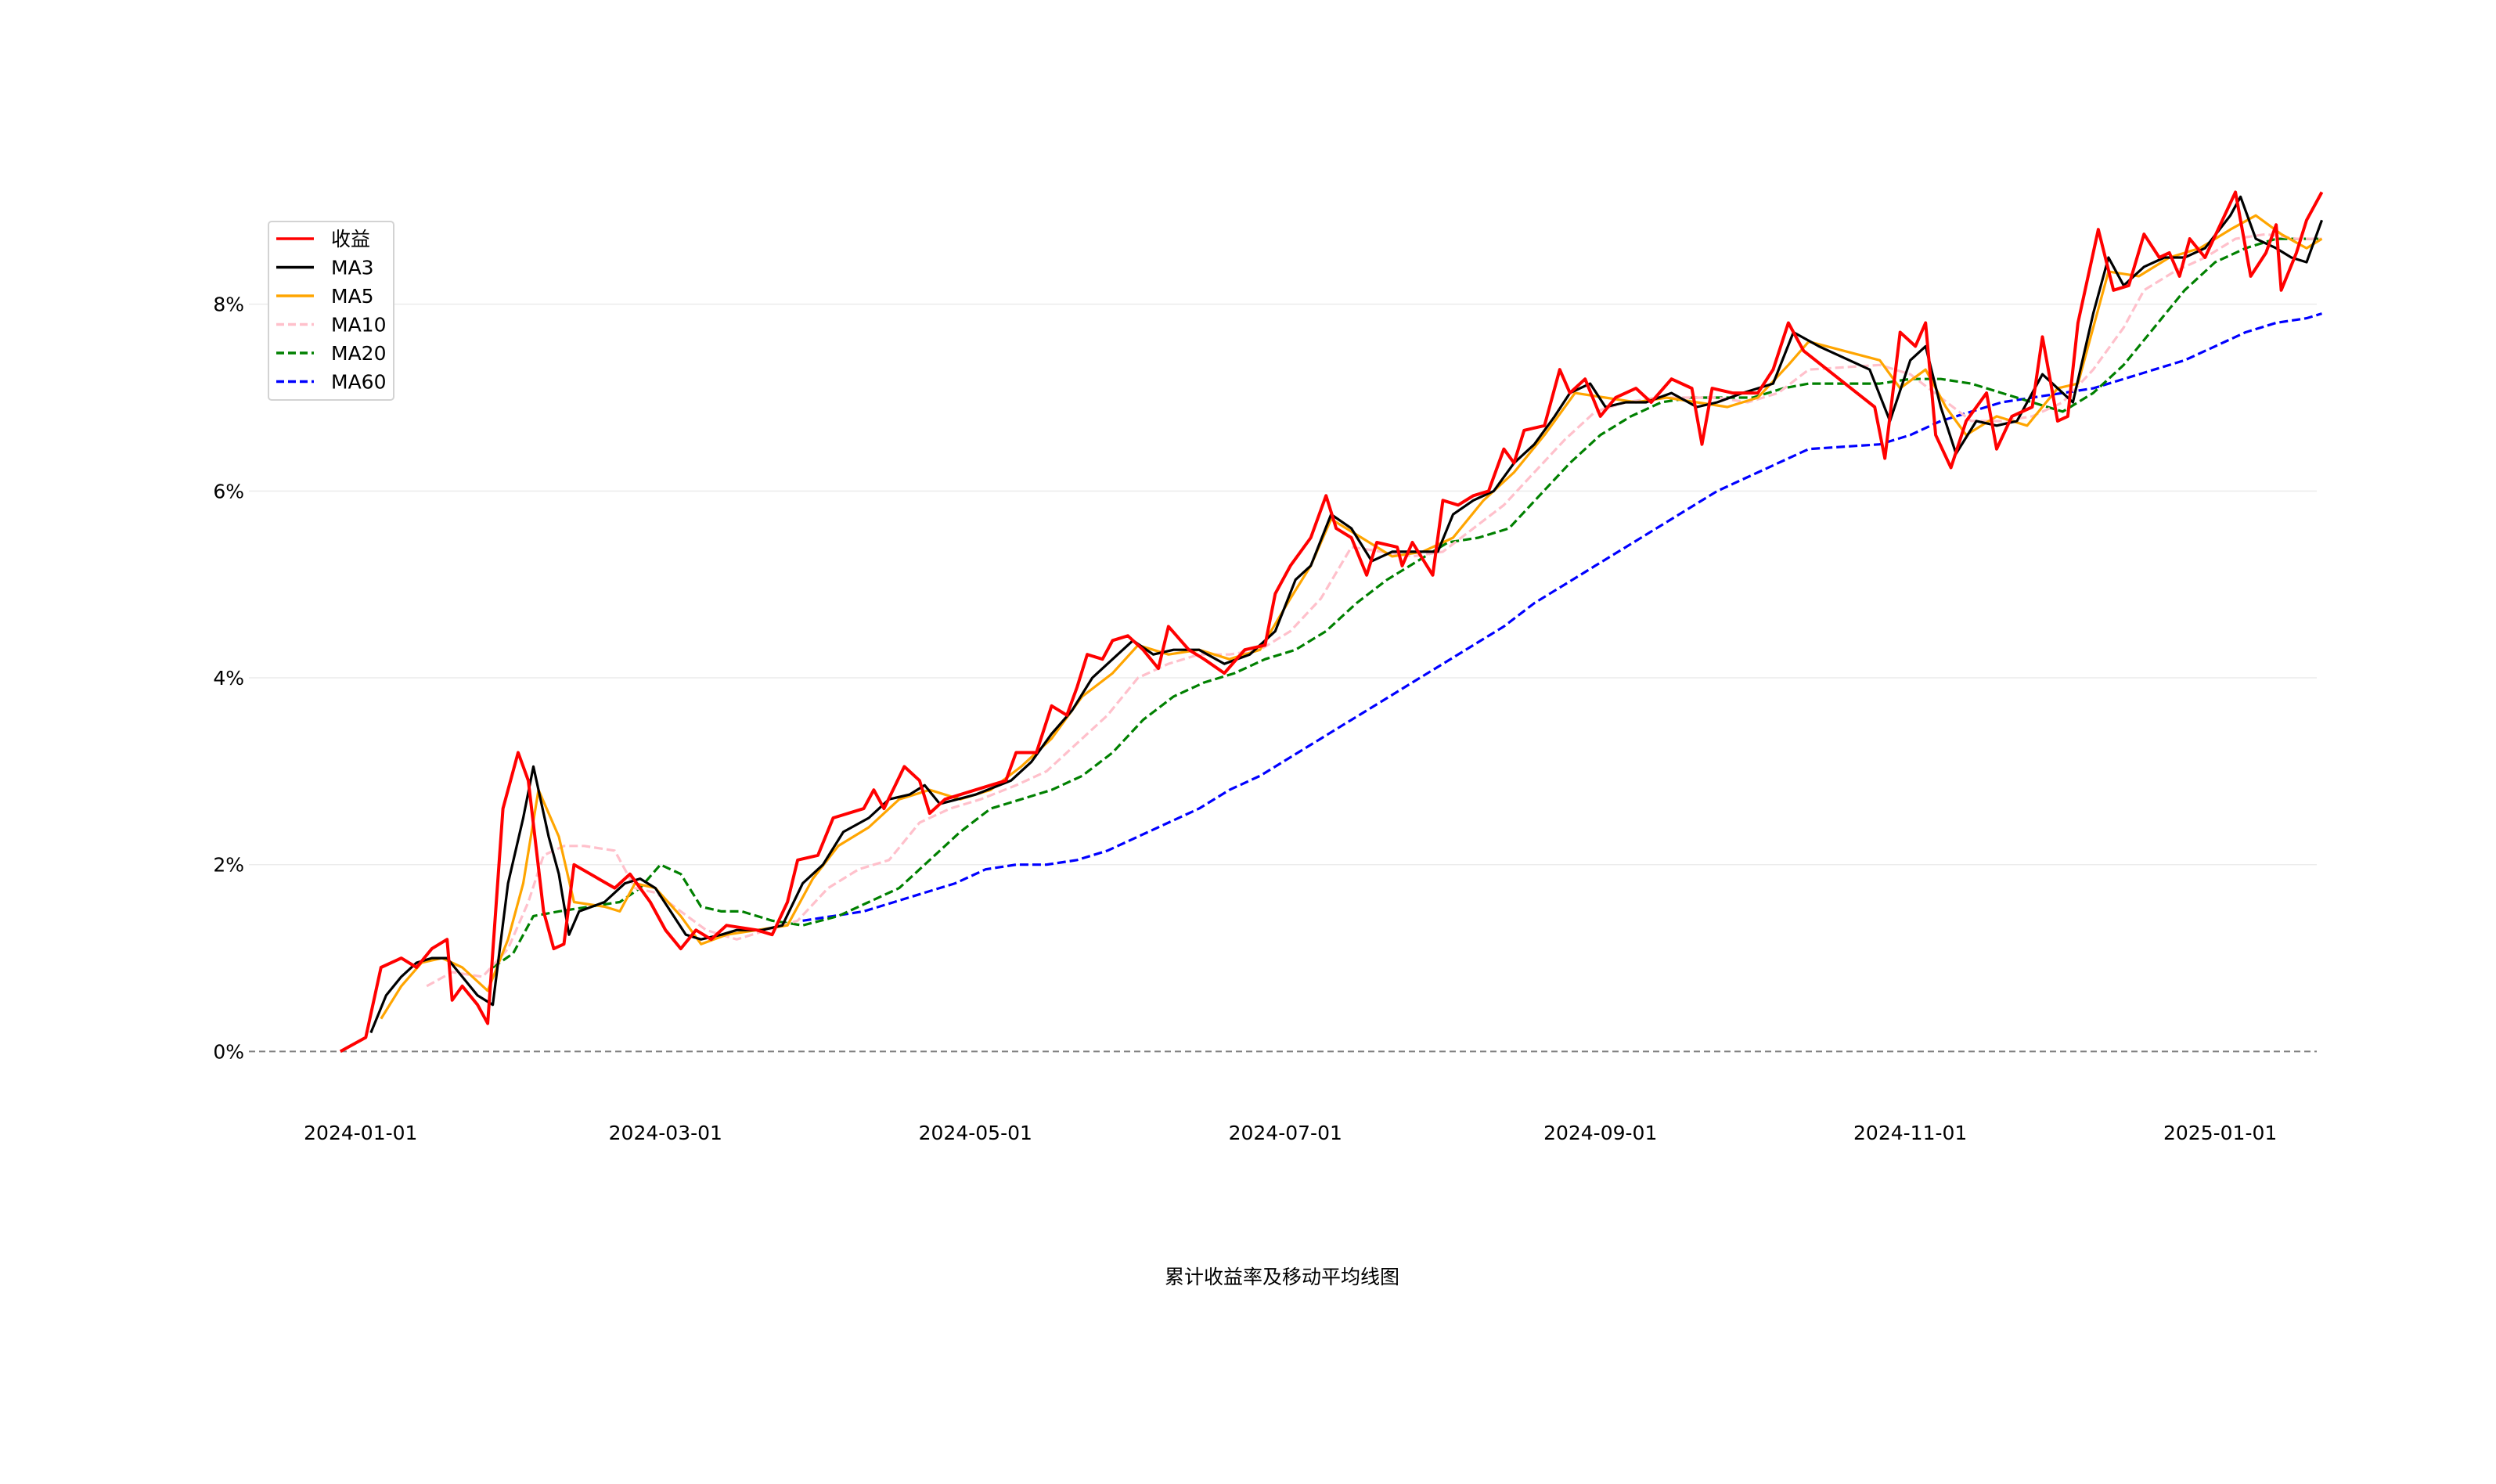  What do you see at coordinates (1600, 1133) in the screenshot?
I see `x-tick-label: 2024-09-01` at bounding box center [1600, 1133].